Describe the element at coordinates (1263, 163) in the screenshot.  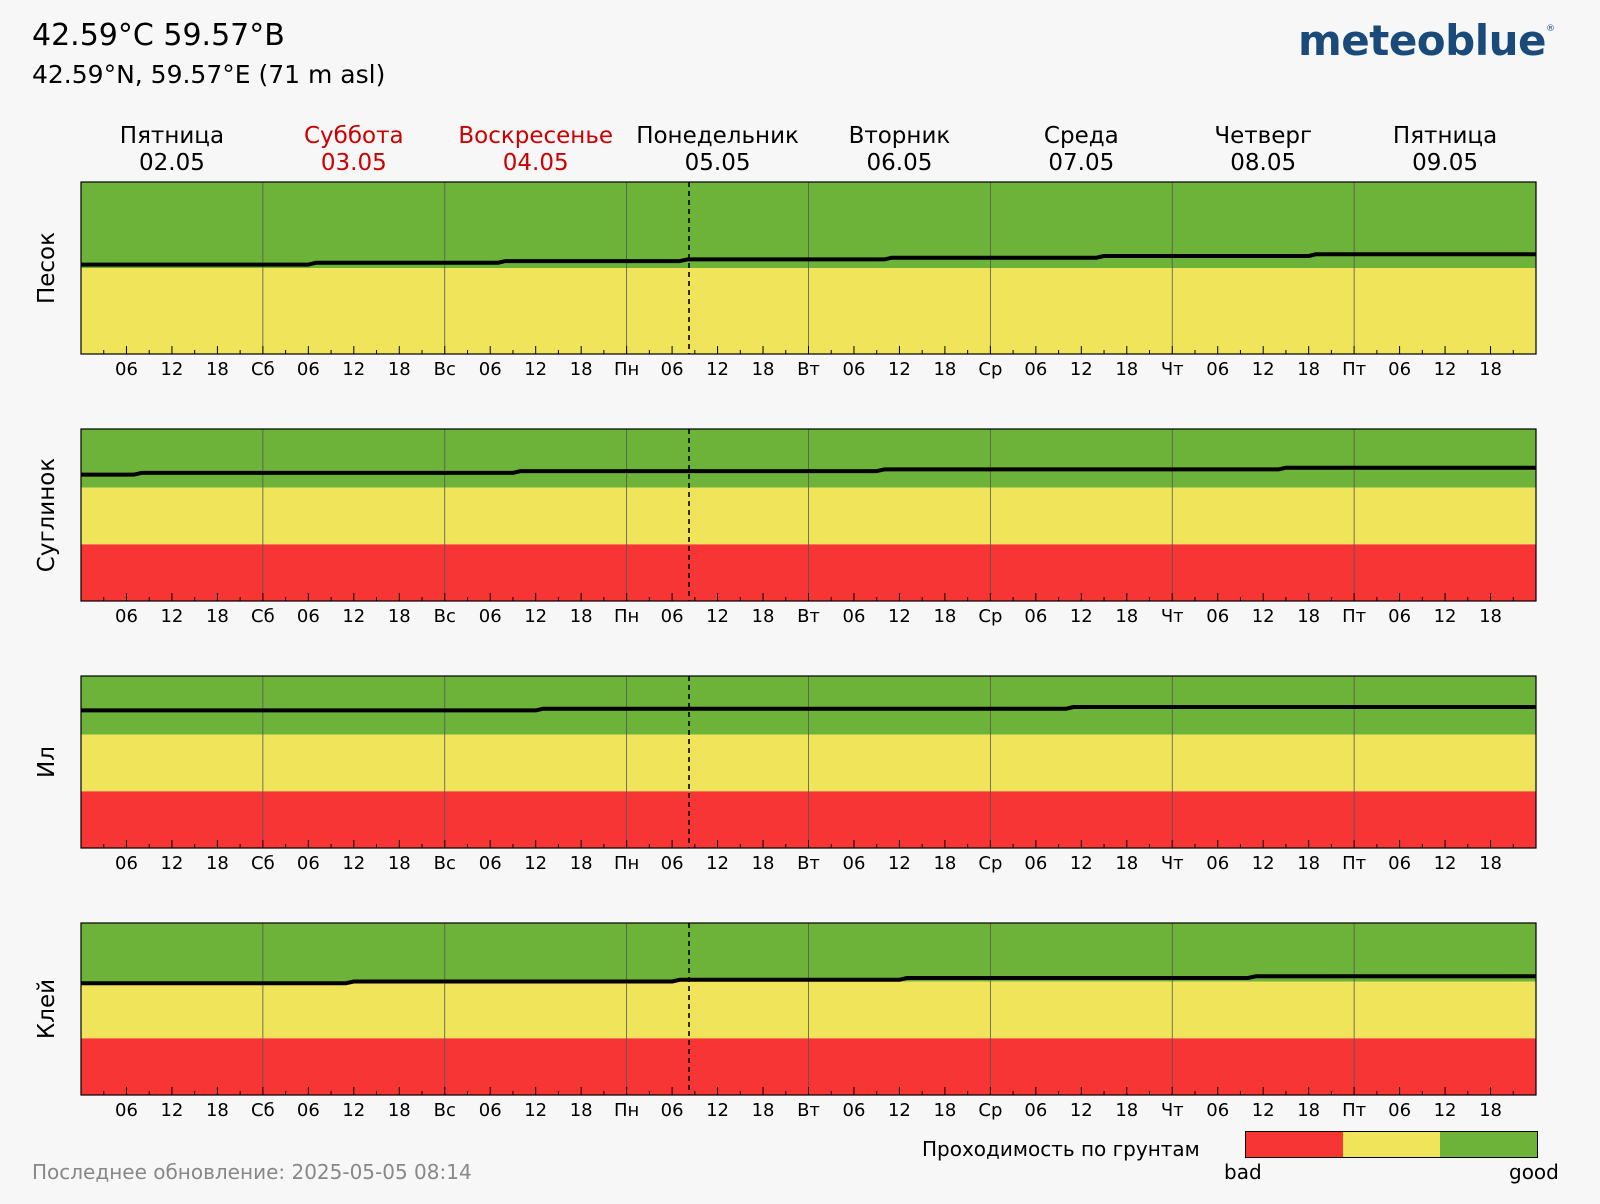
I see `day-date-label: 08.05` at that location.